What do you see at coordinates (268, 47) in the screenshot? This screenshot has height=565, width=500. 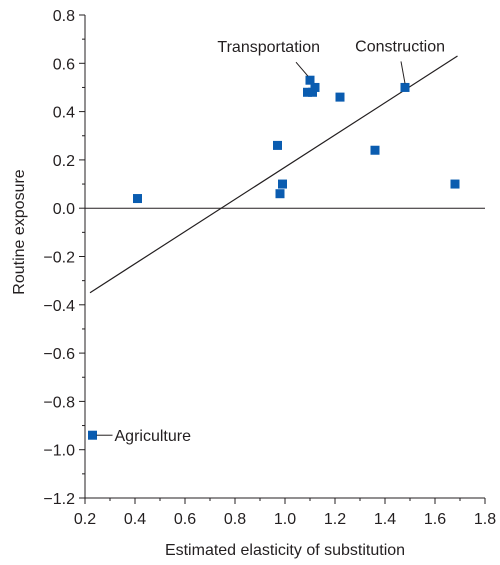 I see `annotation-label: Transportation` at bounding box center [268, 47].